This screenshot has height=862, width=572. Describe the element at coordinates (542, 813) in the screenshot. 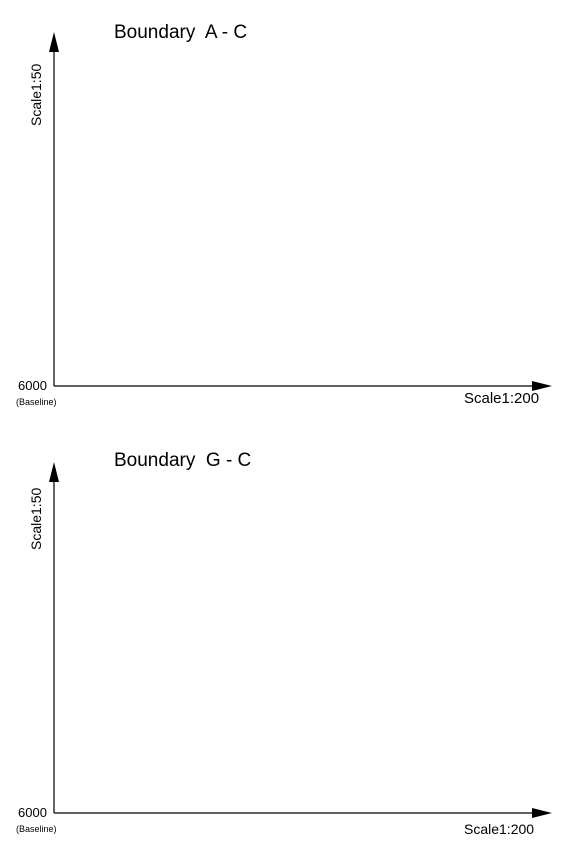

I see `x-axis-arrow-icon` at that location.